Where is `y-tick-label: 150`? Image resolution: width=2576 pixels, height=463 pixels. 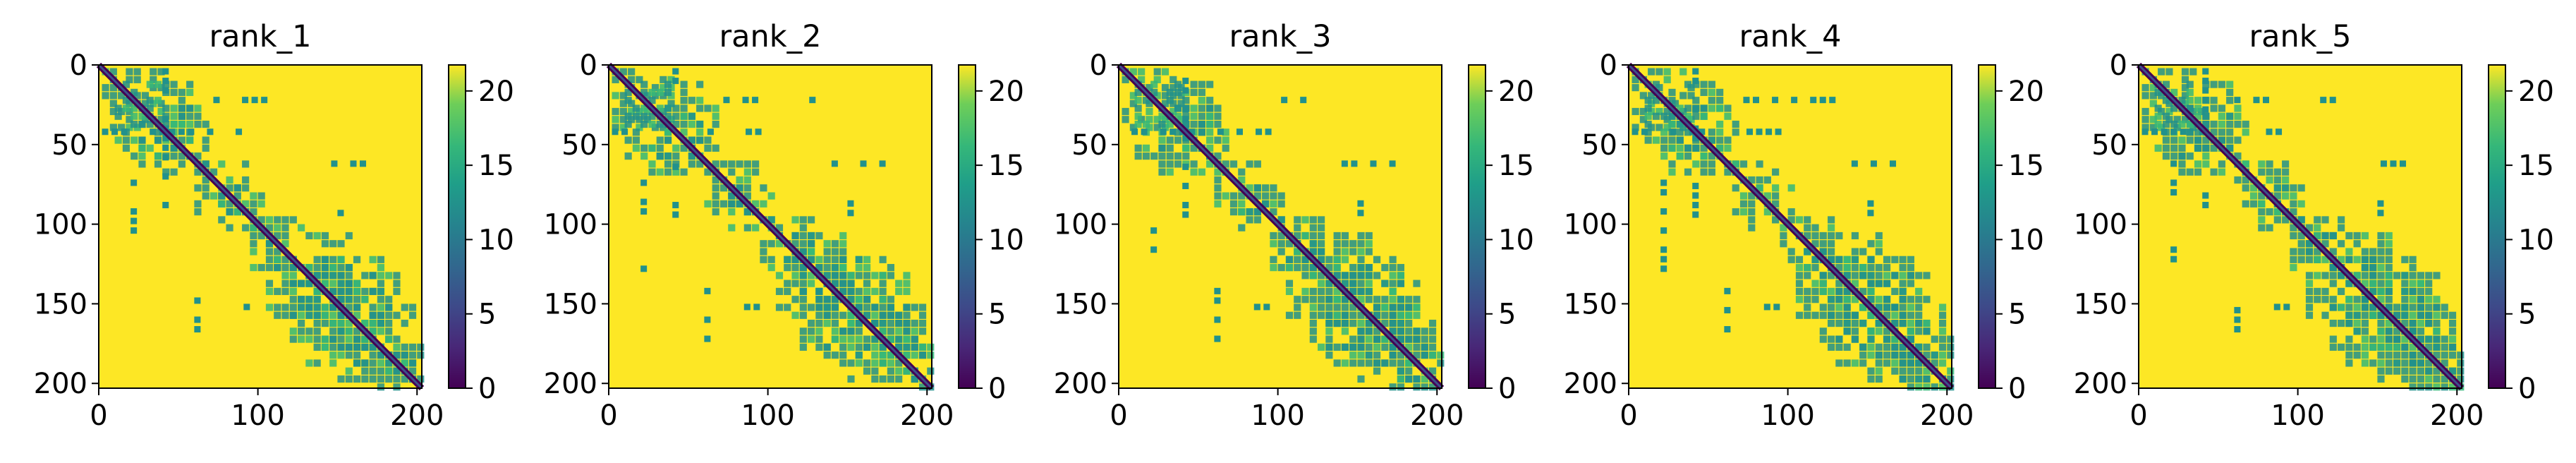
y-tick-label: 150 is located at coordinates (61, 304).